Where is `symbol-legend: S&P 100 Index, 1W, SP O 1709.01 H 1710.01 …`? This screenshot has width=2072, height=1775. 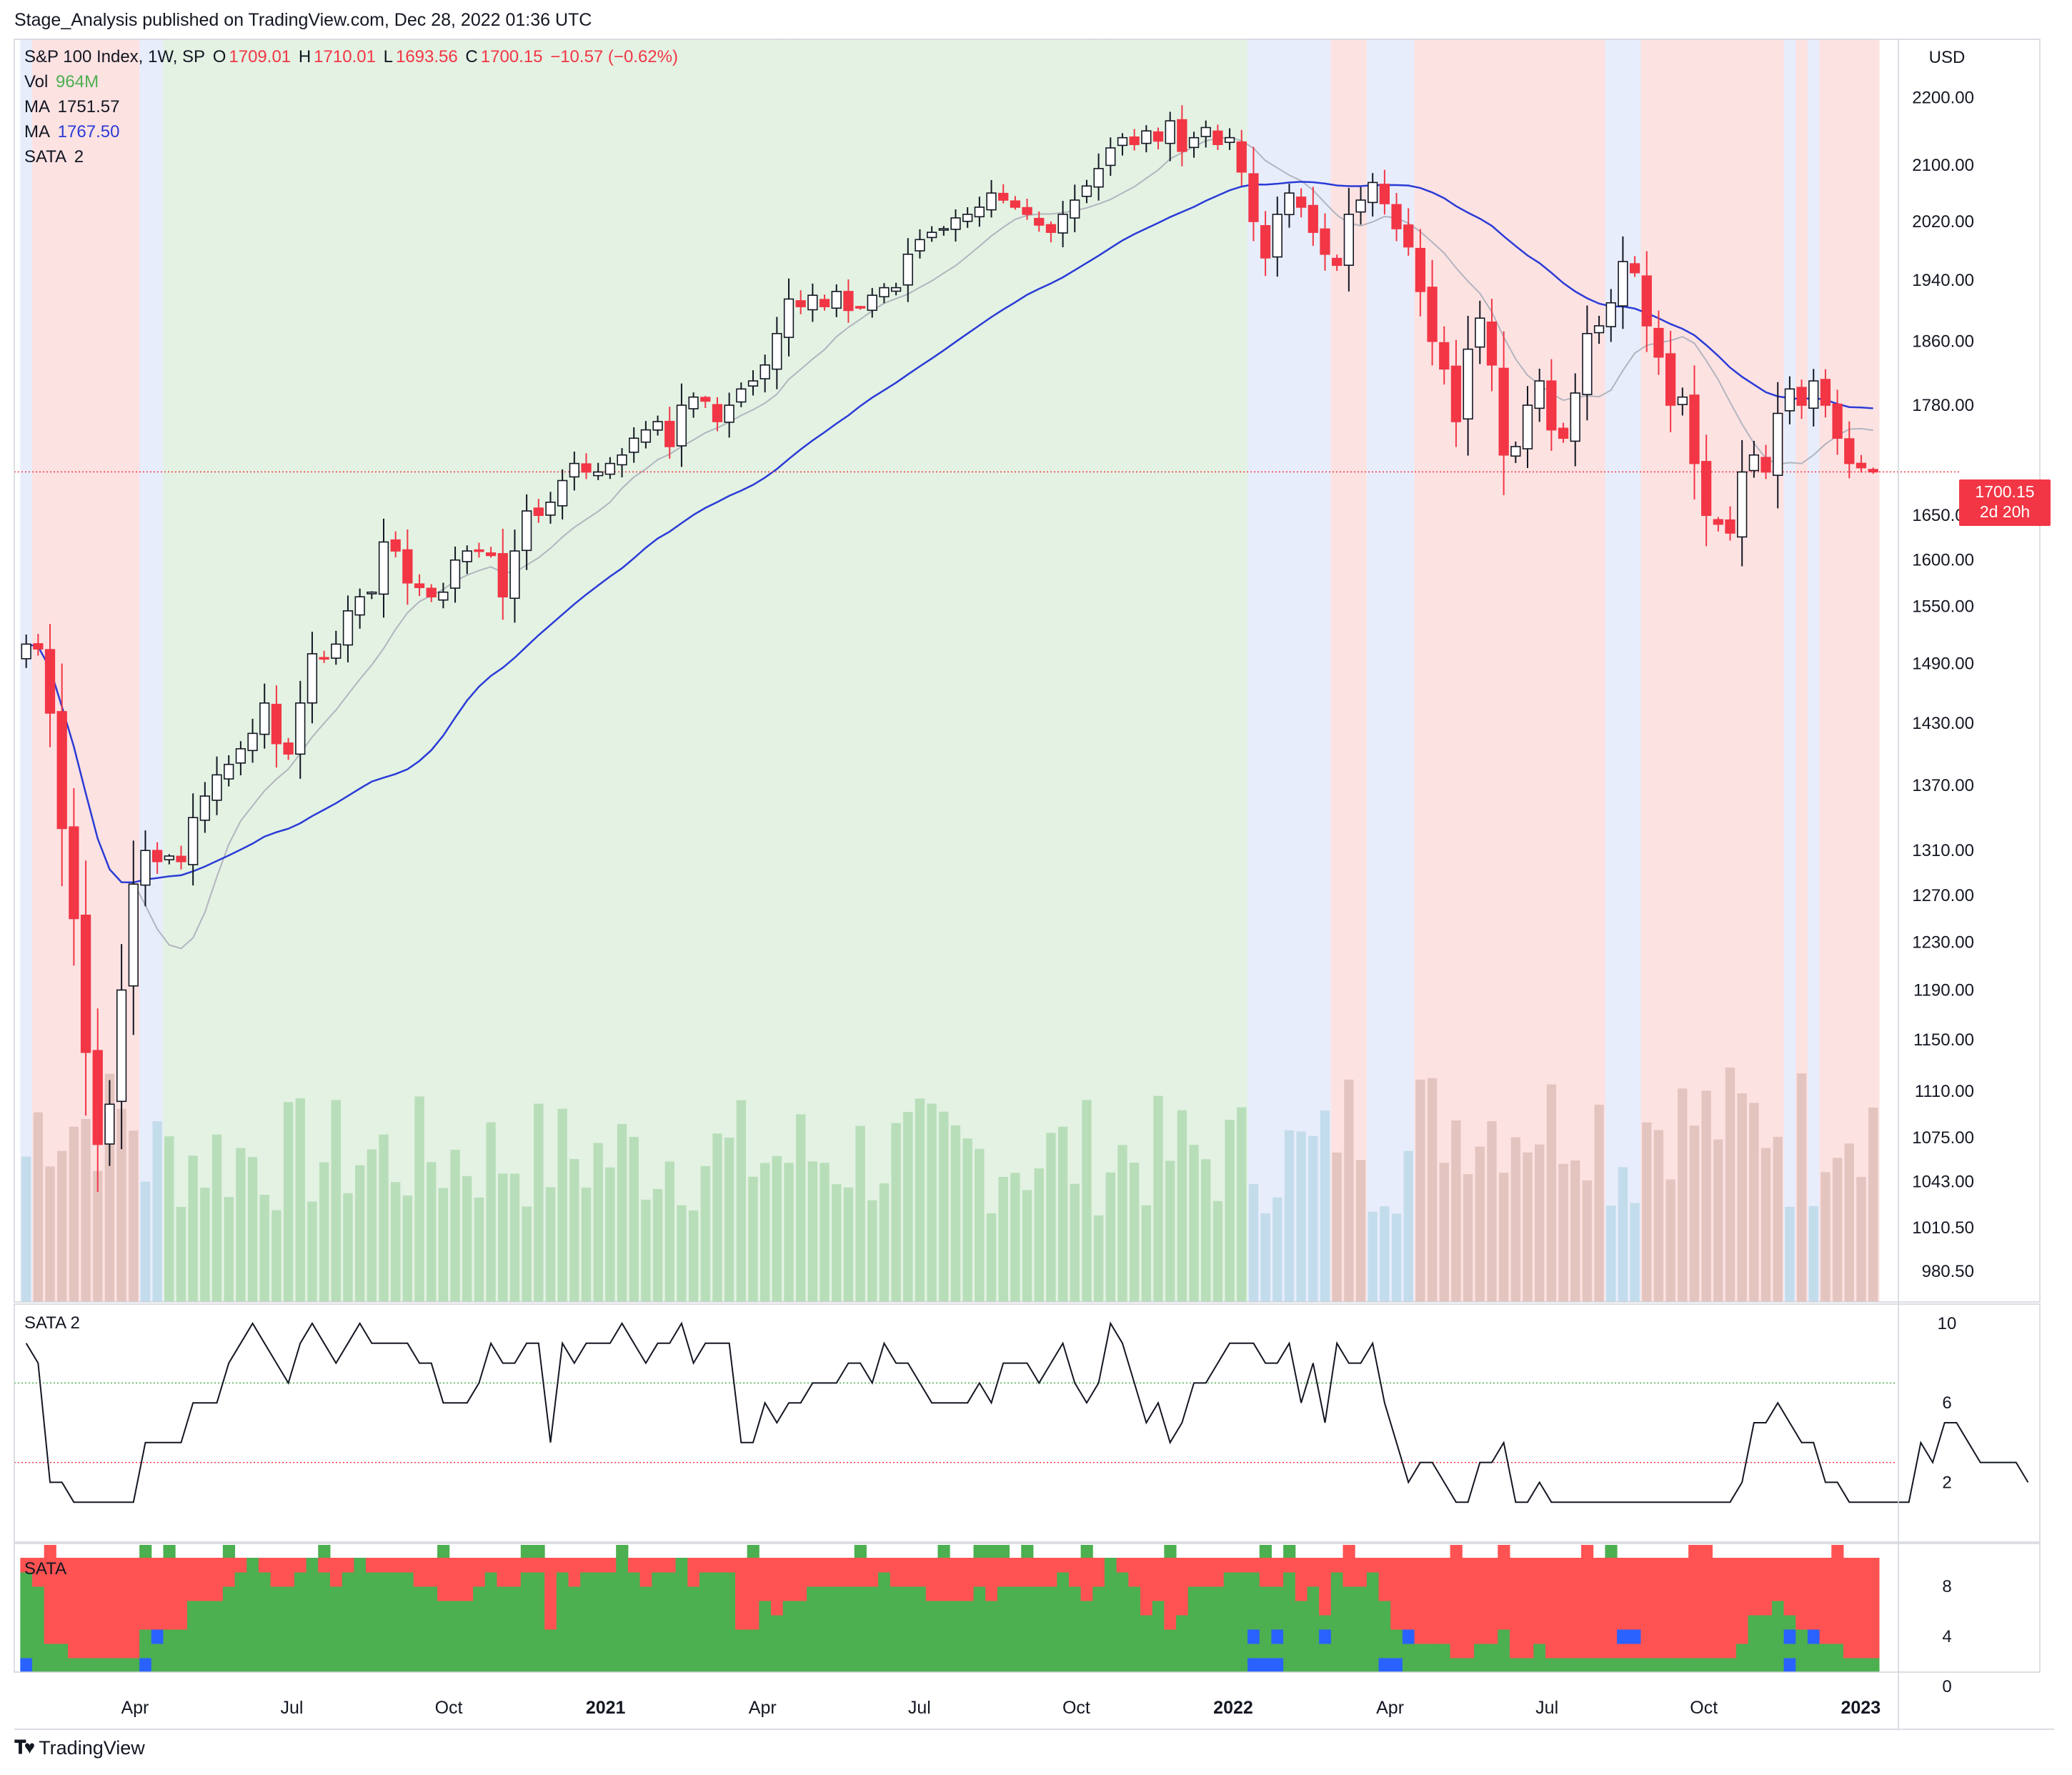 symbol-legend: S&P 100 Index, 1W, SP O 1709.01 H 1710.01 … is located at coordinates (352, 57).